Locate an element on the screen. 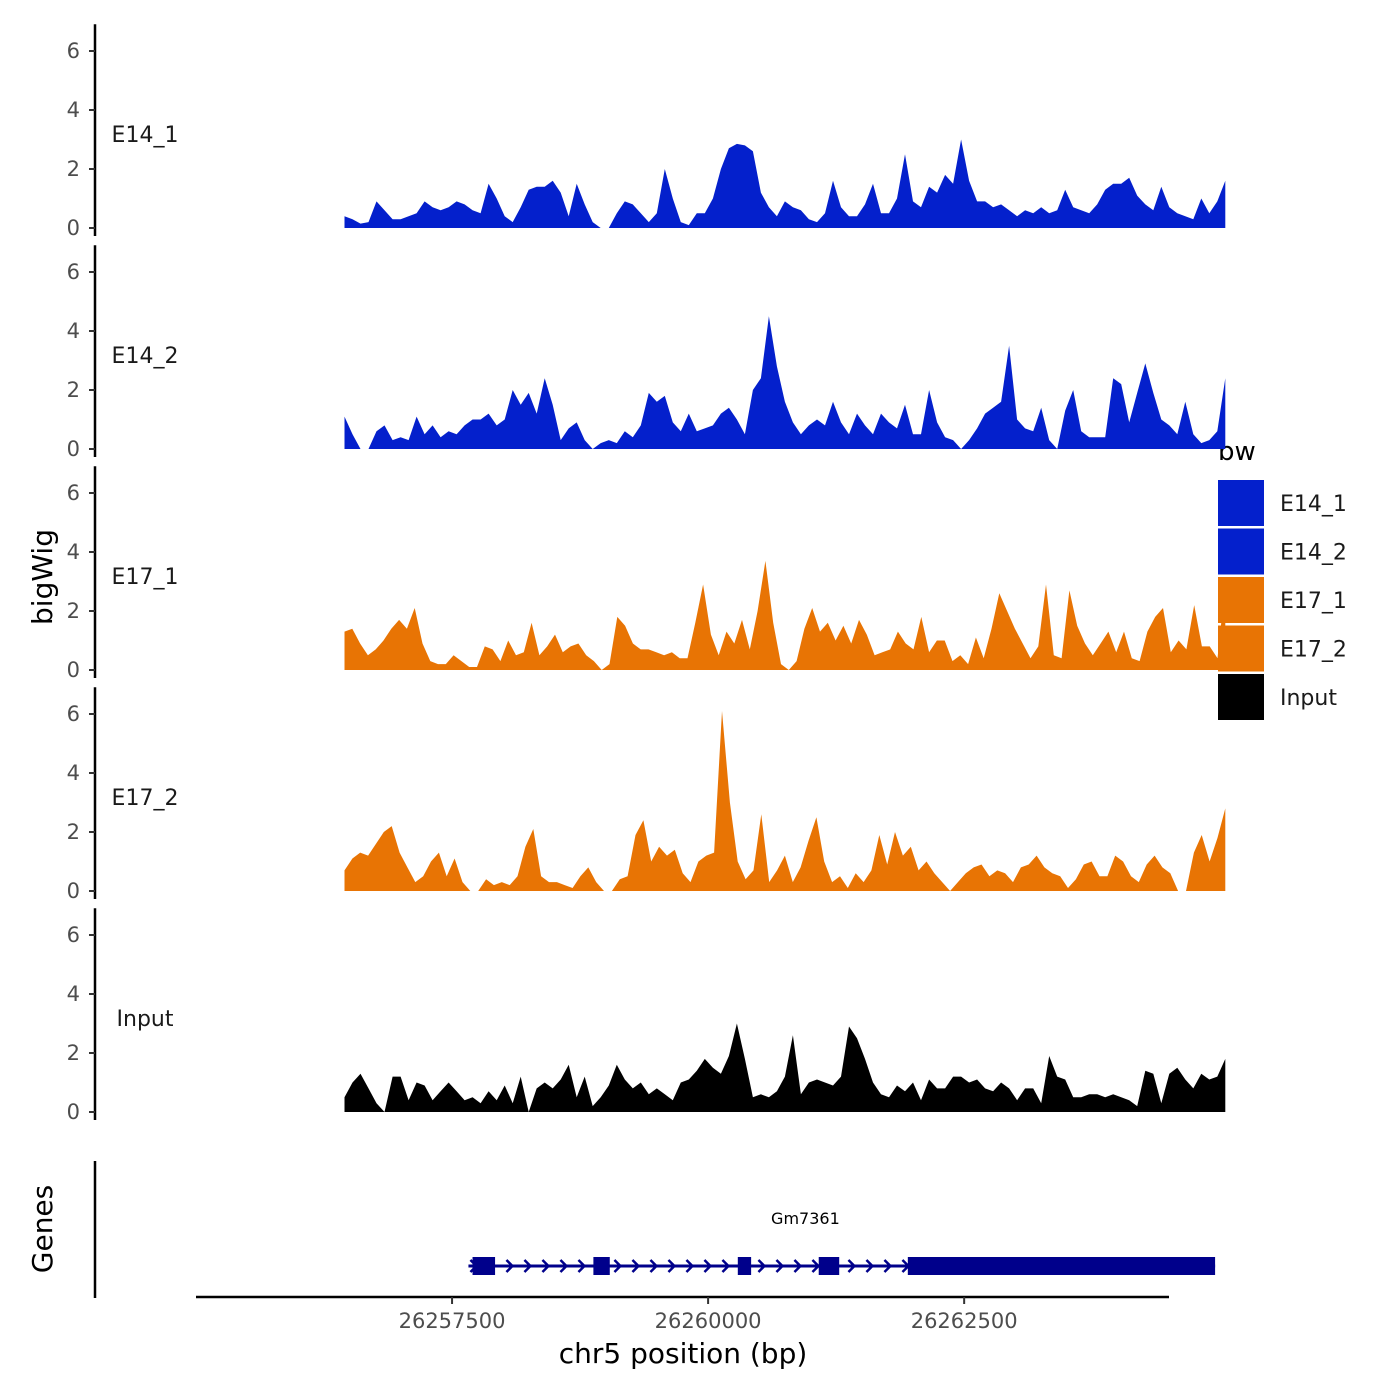 Image resolution: width=1400 pixels, height=1400 pixels. track-E17_2: 0 2 4 6 E17_2 is located at coordinates (646, 795).